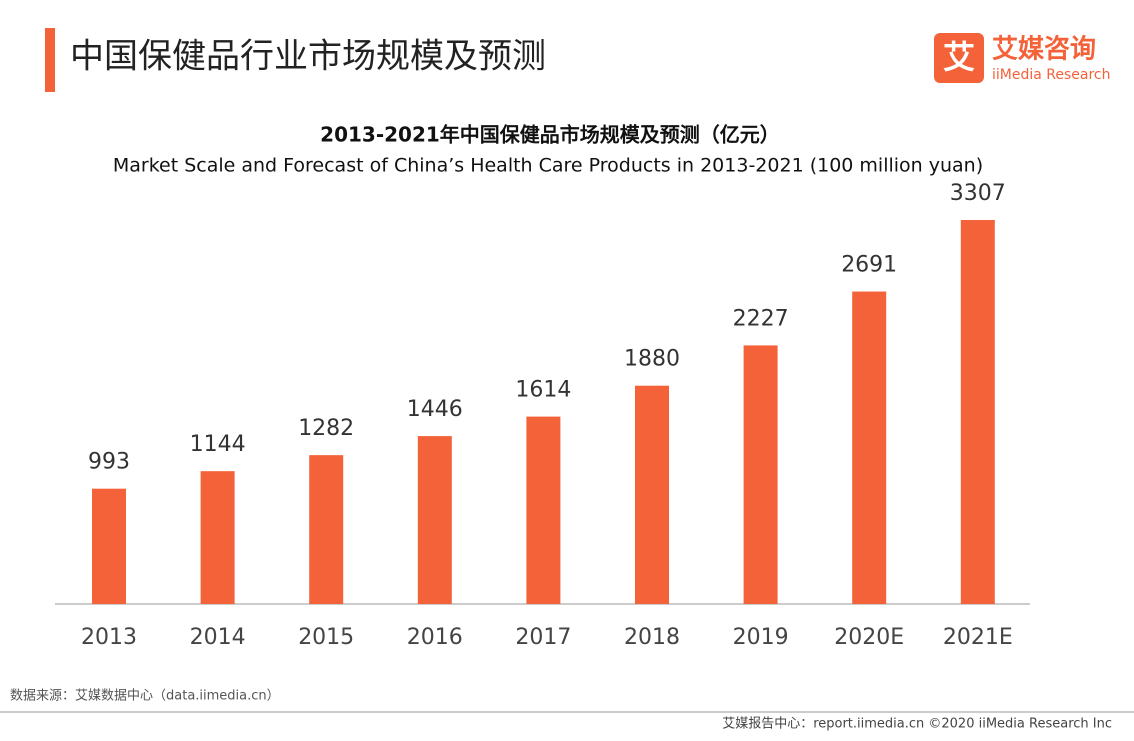 The image size is (1134, 741). Describe the element at coordinates (978, 193) in the screenshot. I see `value-label: 3307` at that location.